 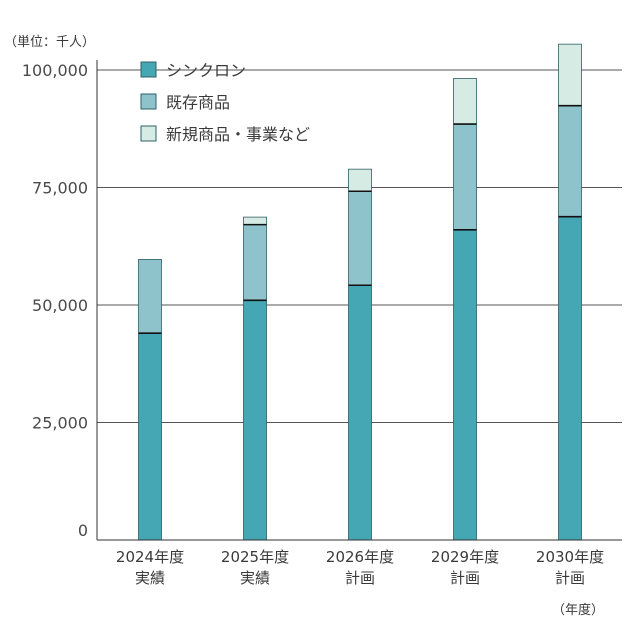 What do you see at coordinates (49, 42) in the screenshot?
I see `unit-label: （単位：千人）` at bounding box center [49, 42].